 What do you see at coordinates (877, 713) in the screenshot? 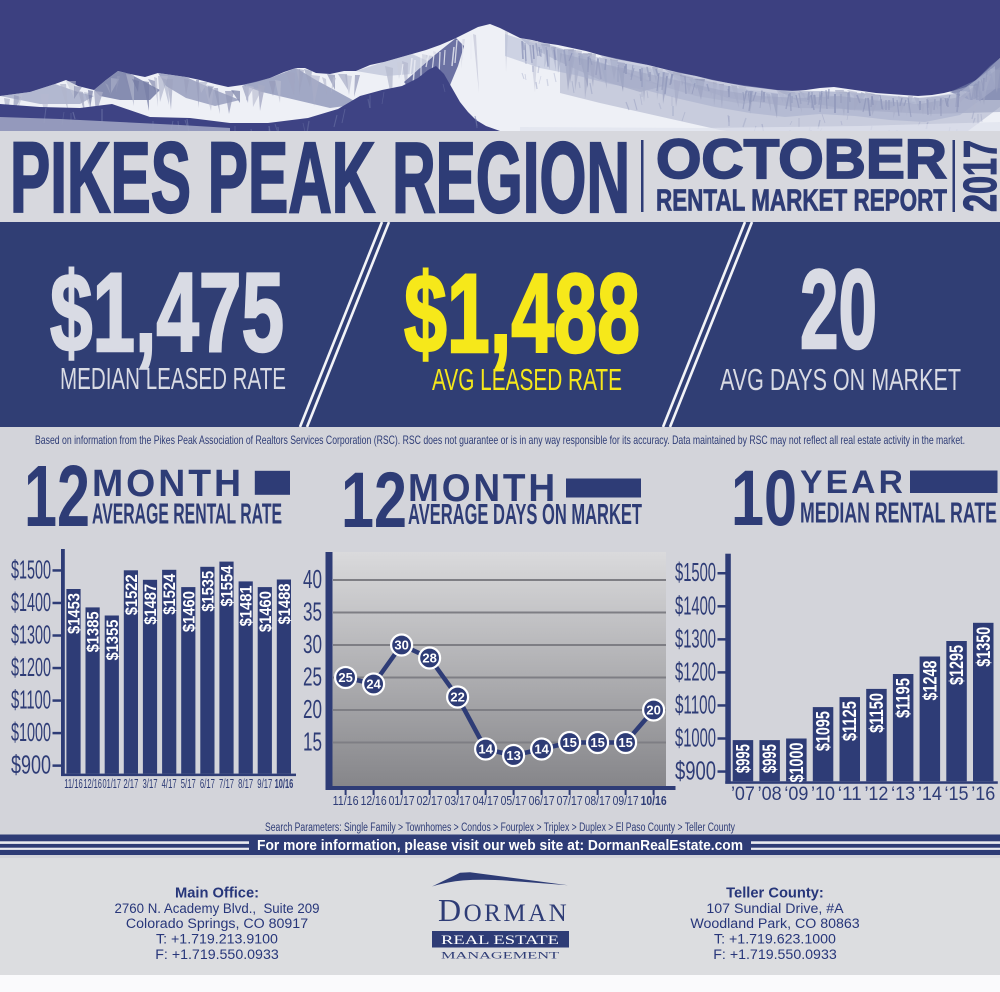
I see `svg-text: $1150` at bounding box center [877, 713].